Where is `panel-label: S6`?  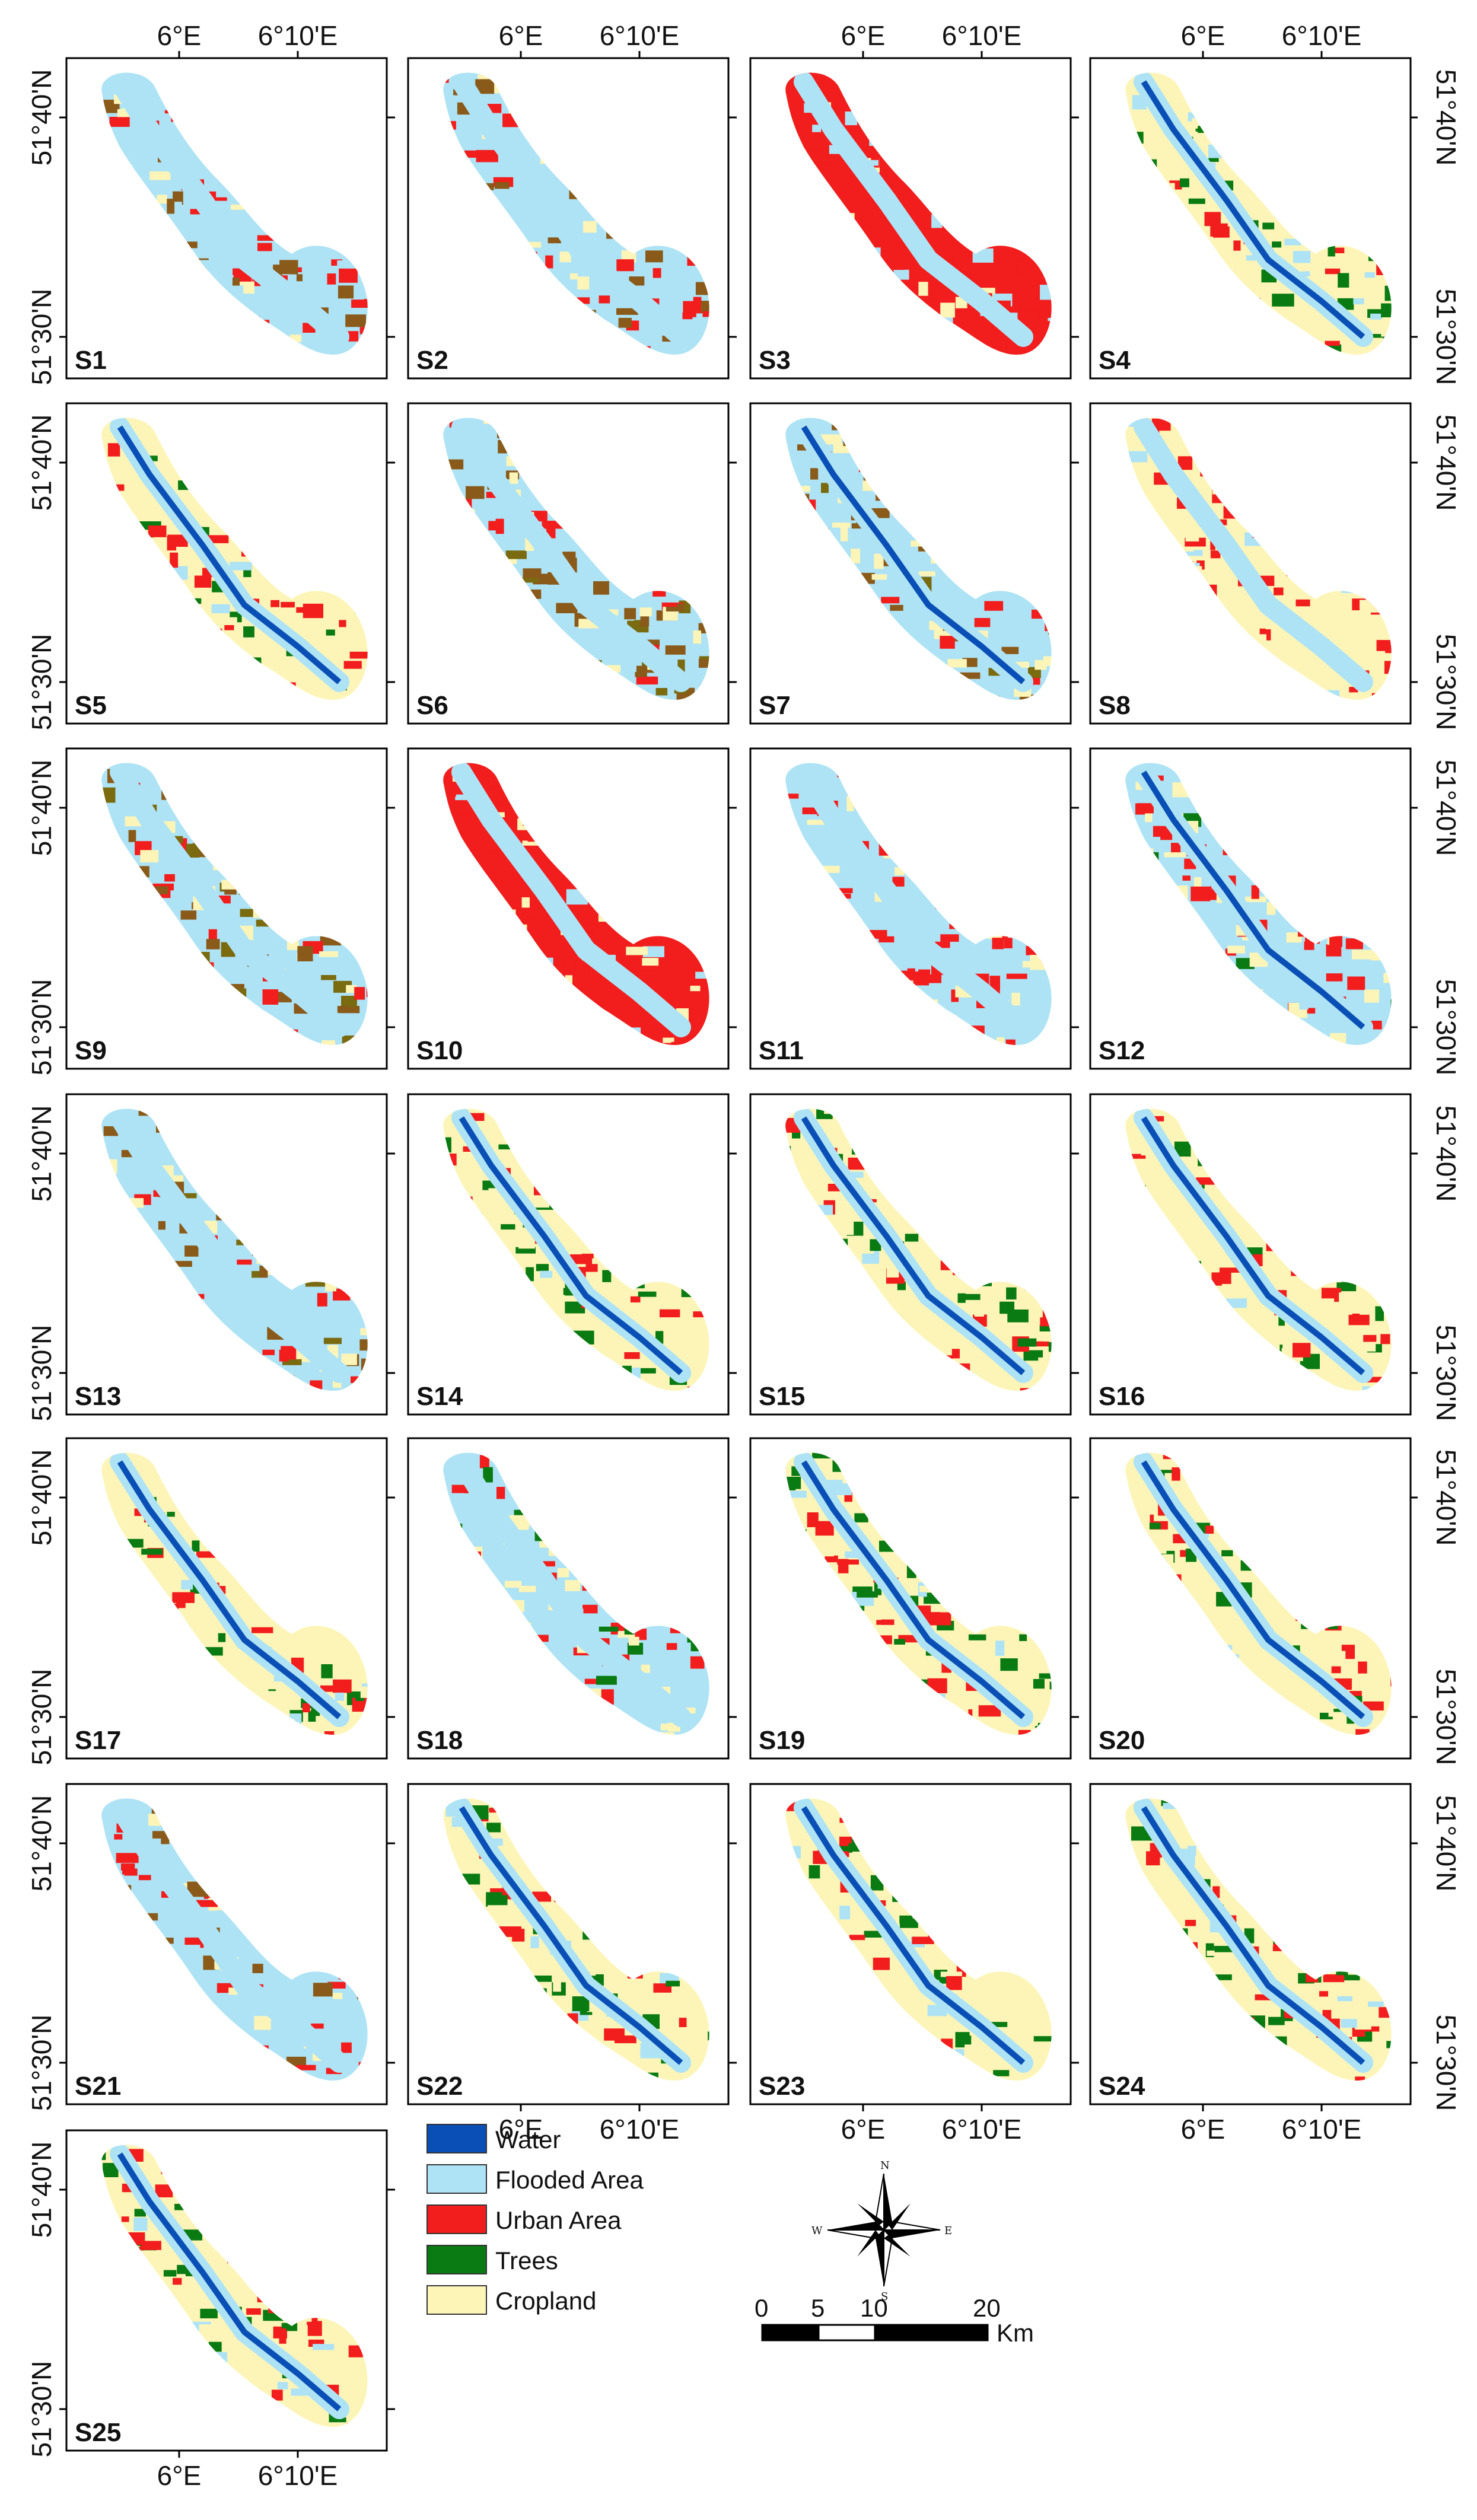 panel-label: S6 is located at coordinates (432, 705).